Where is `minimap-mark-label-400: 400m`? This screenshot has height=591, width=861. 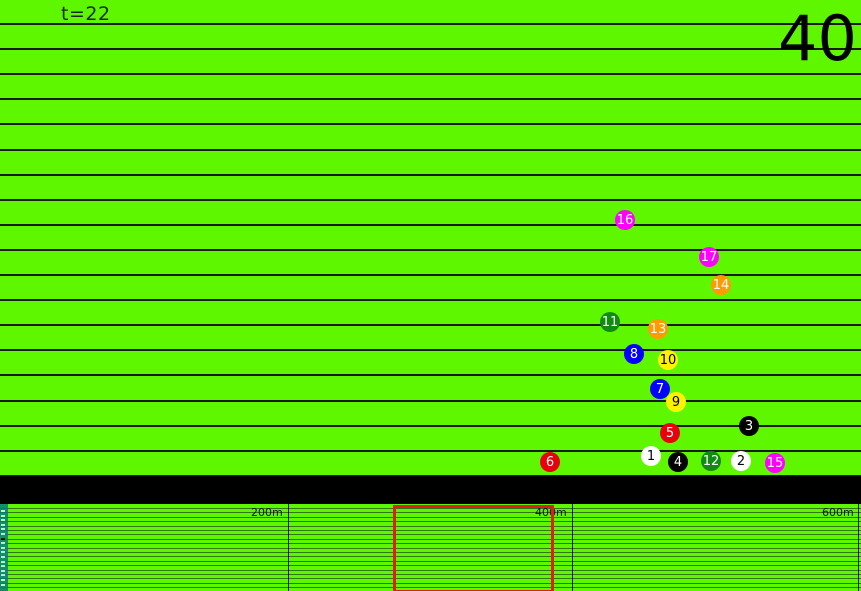 minimap-mark-label-400: 400m is located at coordinates (551, 512).